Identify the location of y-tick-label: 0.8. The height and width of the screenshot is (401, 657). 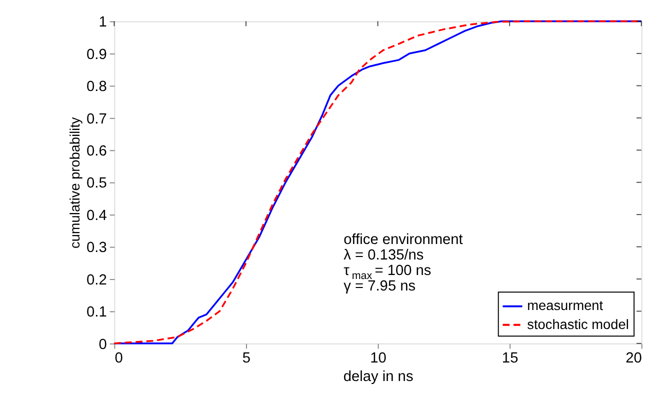
(96, 87).